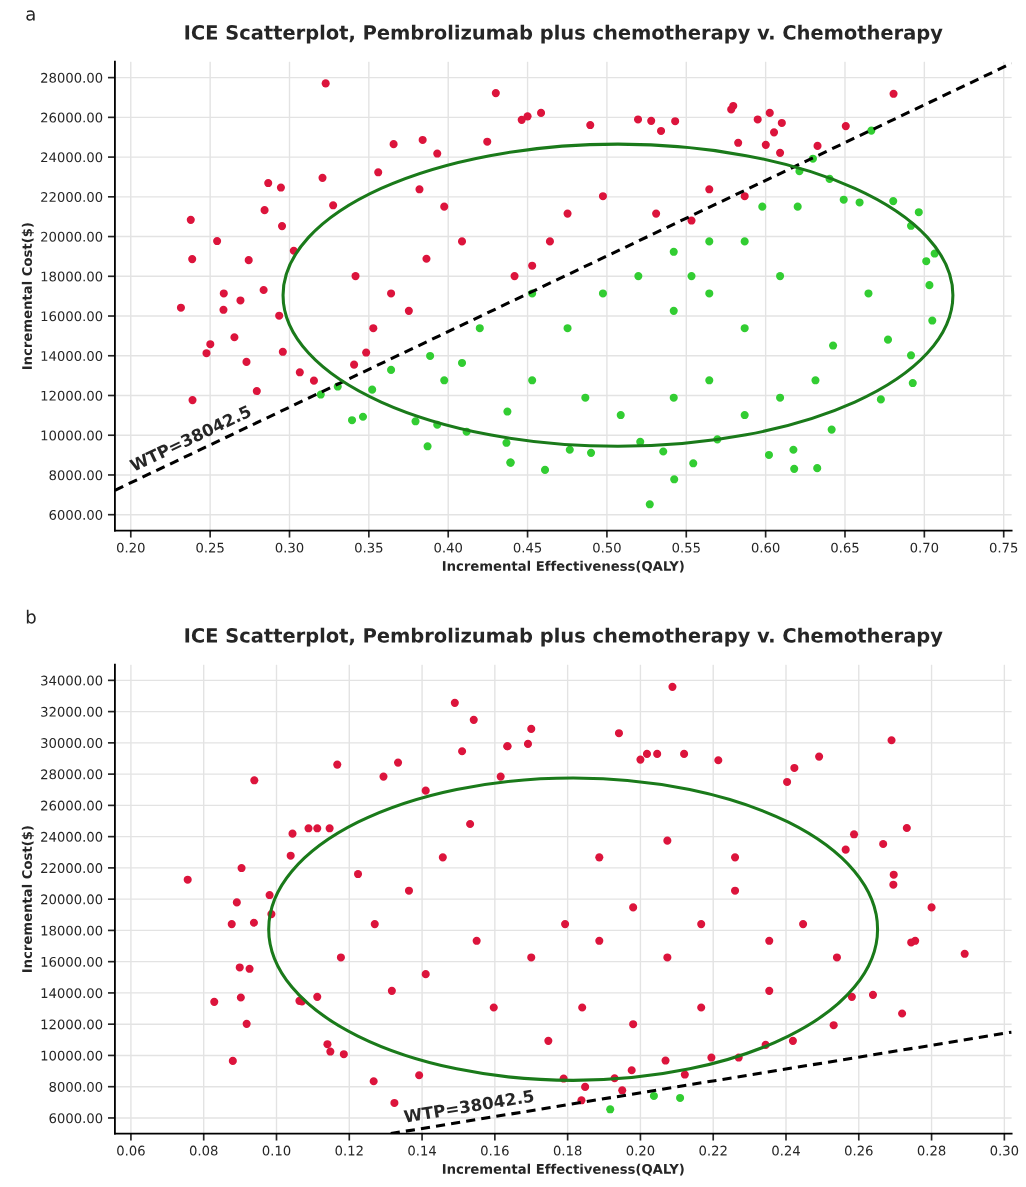 This screenshot has height=1187, width=1026. What do you see at coordinates (931, 1150) in the screenshot?
I see `x-tick-label: 0.28` at bounding box center [931, 1150].